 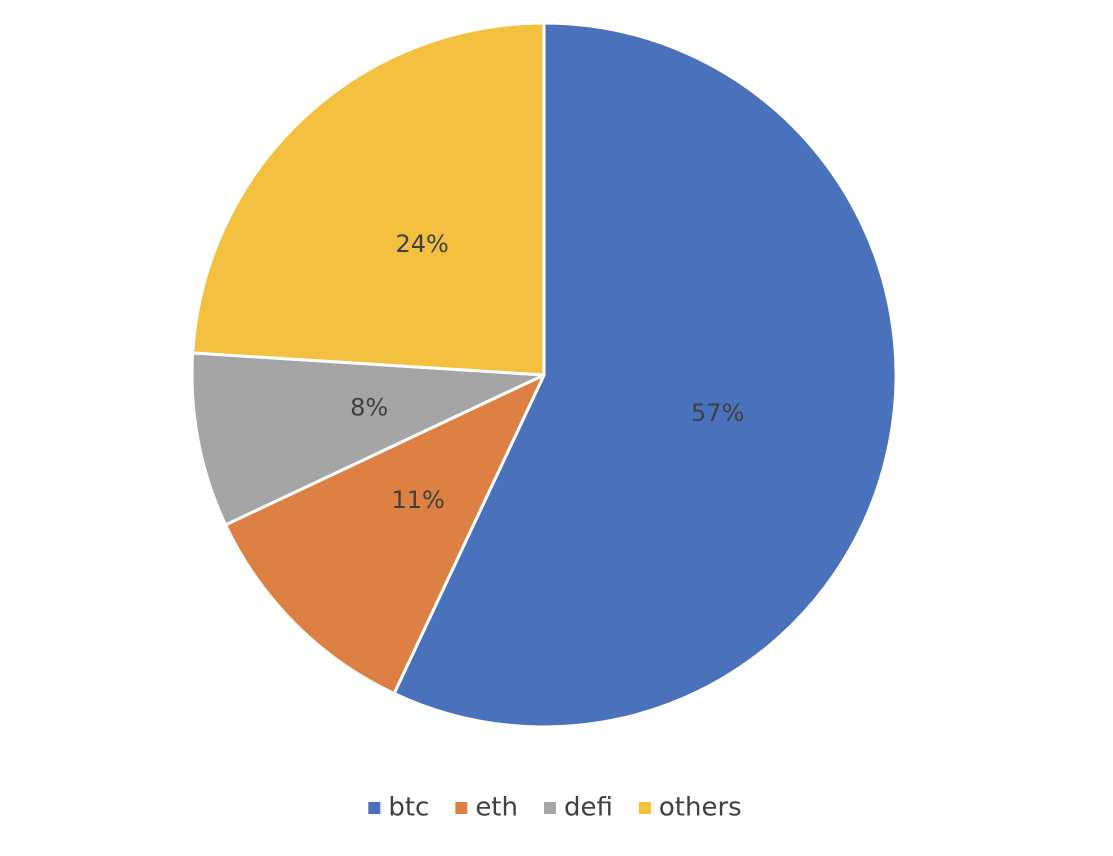 What do you see at coordinates (369, 407) in the screenshot?
I see `data-label: 8%` at bounding box center [369, 407].